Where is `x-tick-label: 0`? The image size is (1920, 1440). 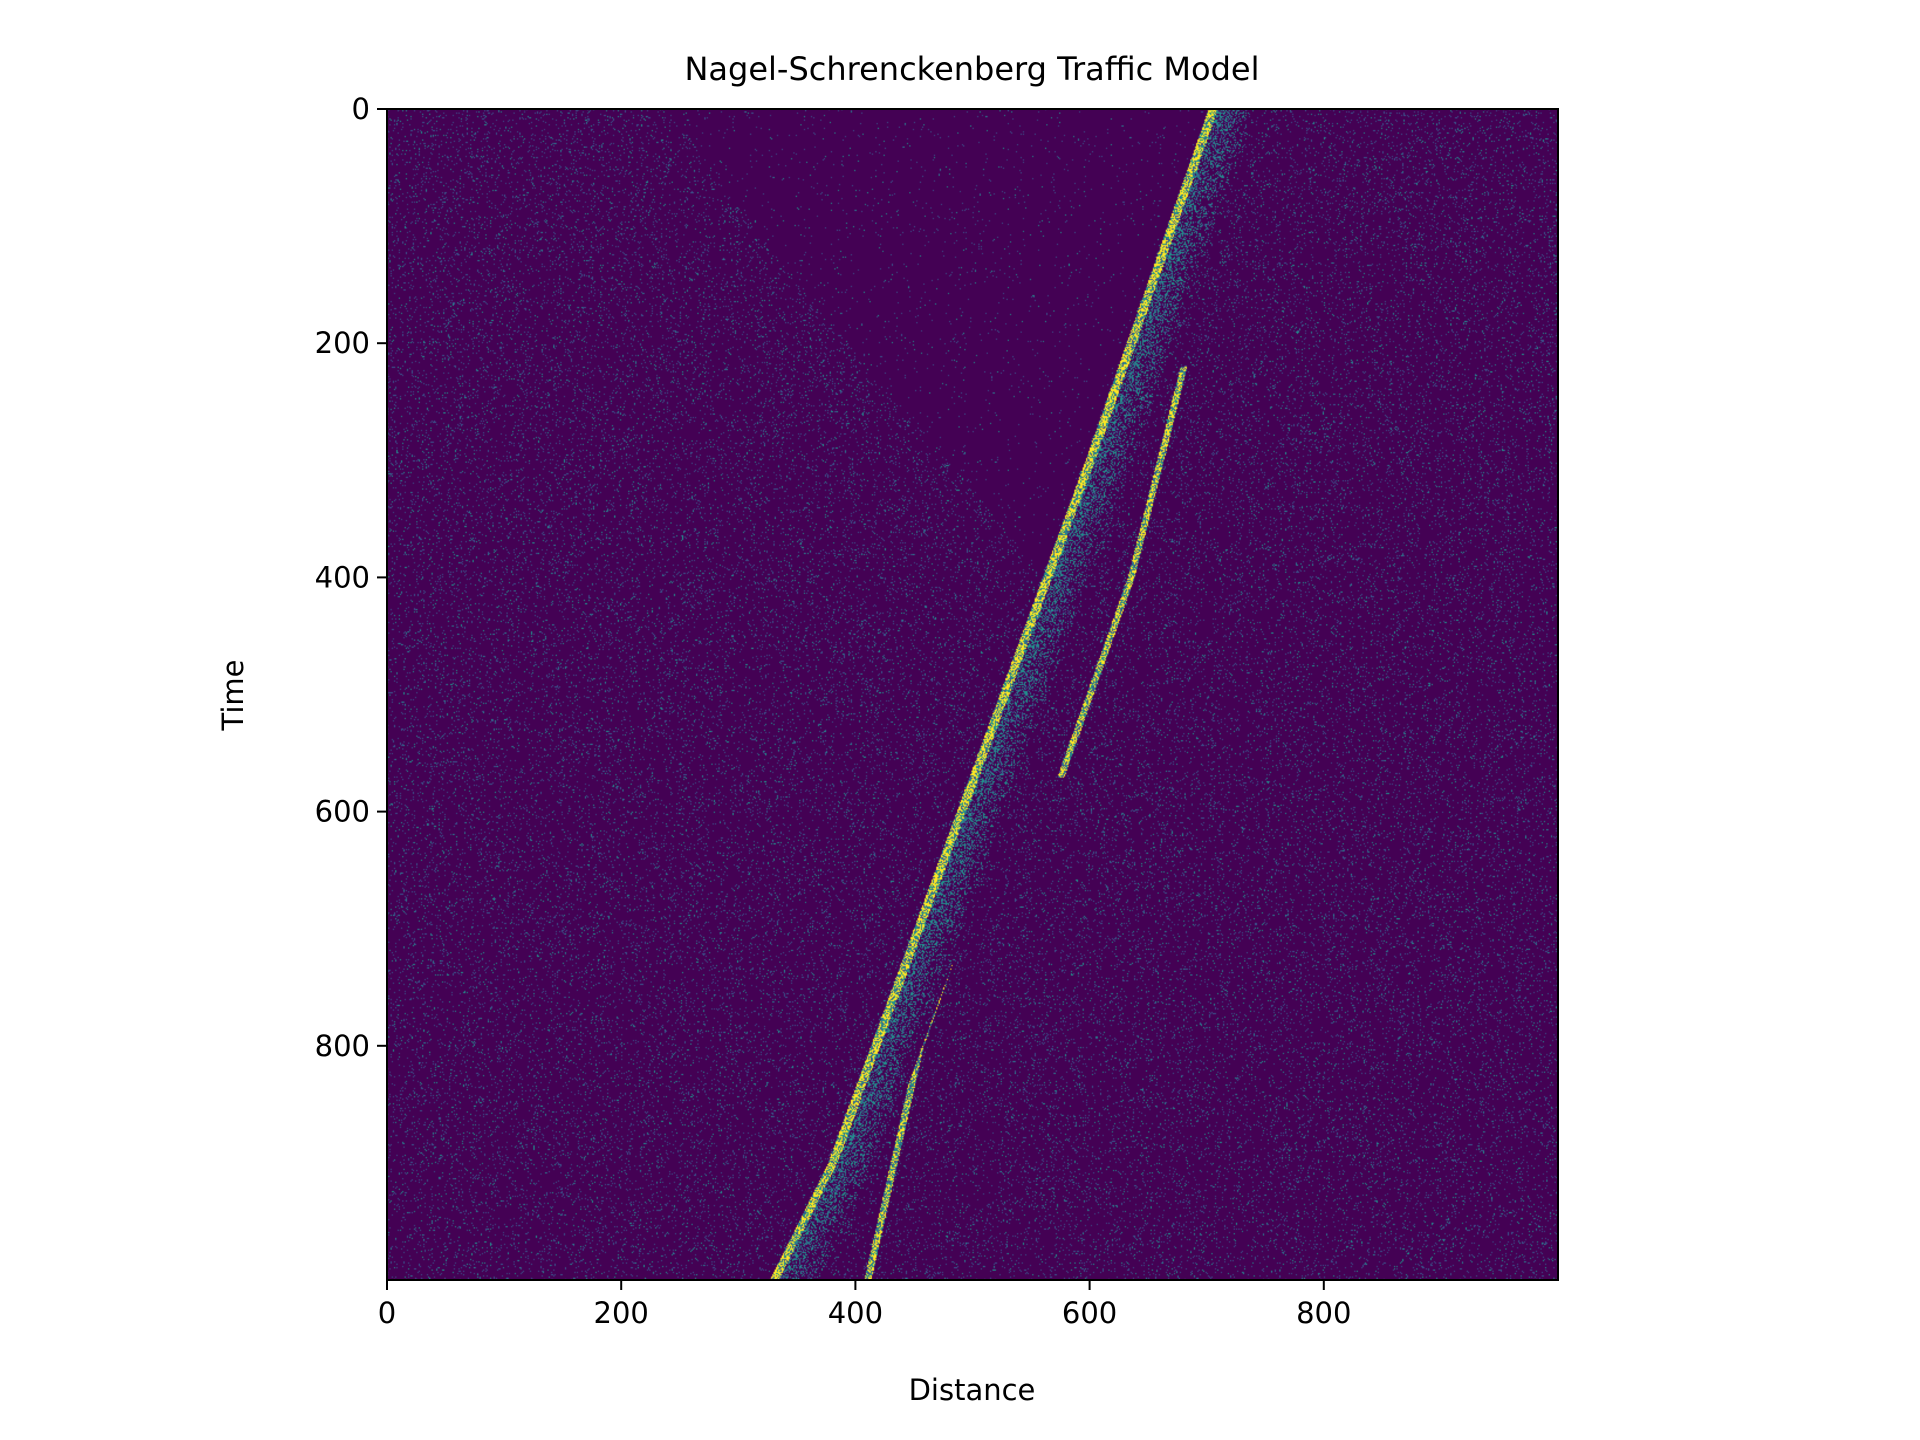
x-tick-label: 0 is located at coordinates (387, 1313).